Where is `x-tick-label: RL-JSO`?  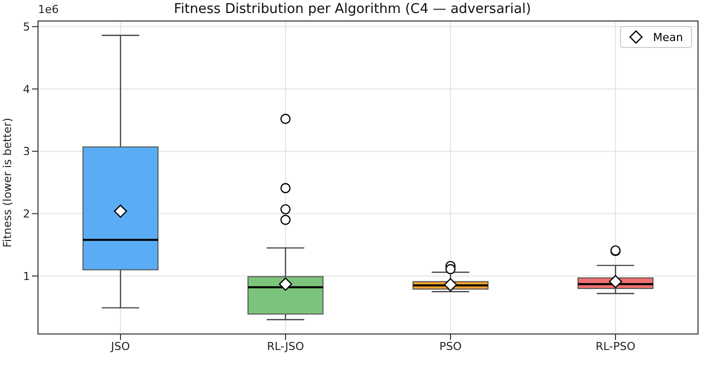 x-tick-label: RL-JSO is located at coordinates (285, 346).